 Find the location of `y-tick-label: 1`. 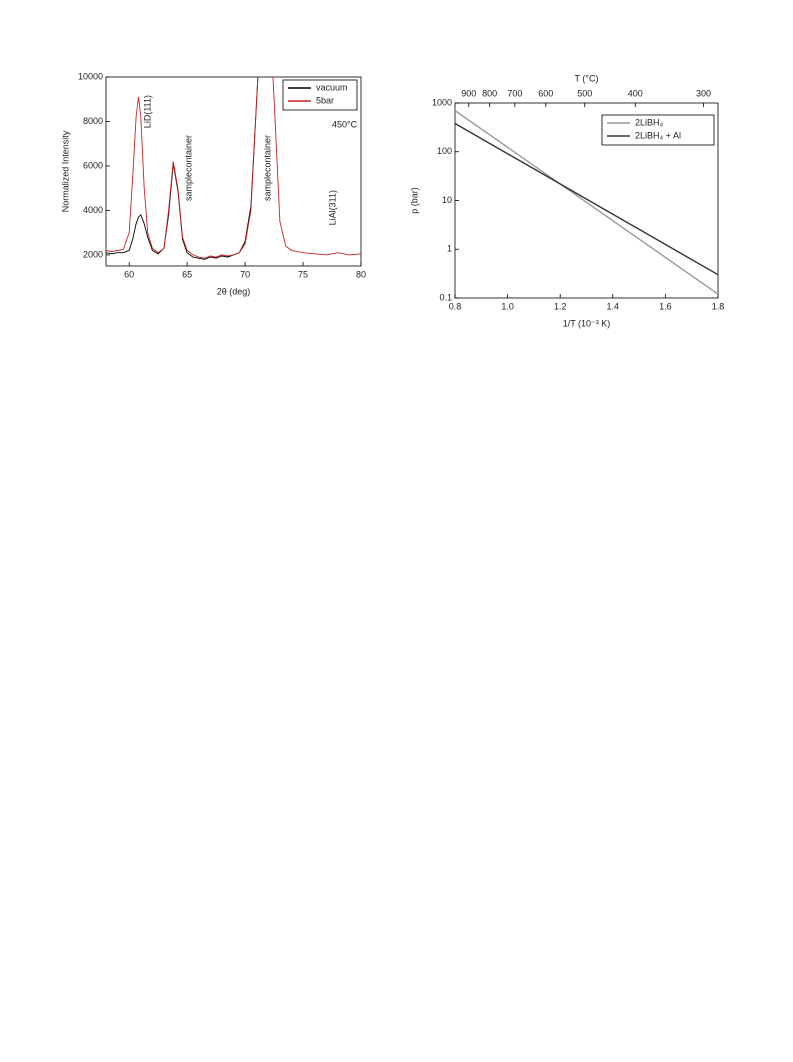

y-tick-label: 1 is located at coordinates (449, 249).